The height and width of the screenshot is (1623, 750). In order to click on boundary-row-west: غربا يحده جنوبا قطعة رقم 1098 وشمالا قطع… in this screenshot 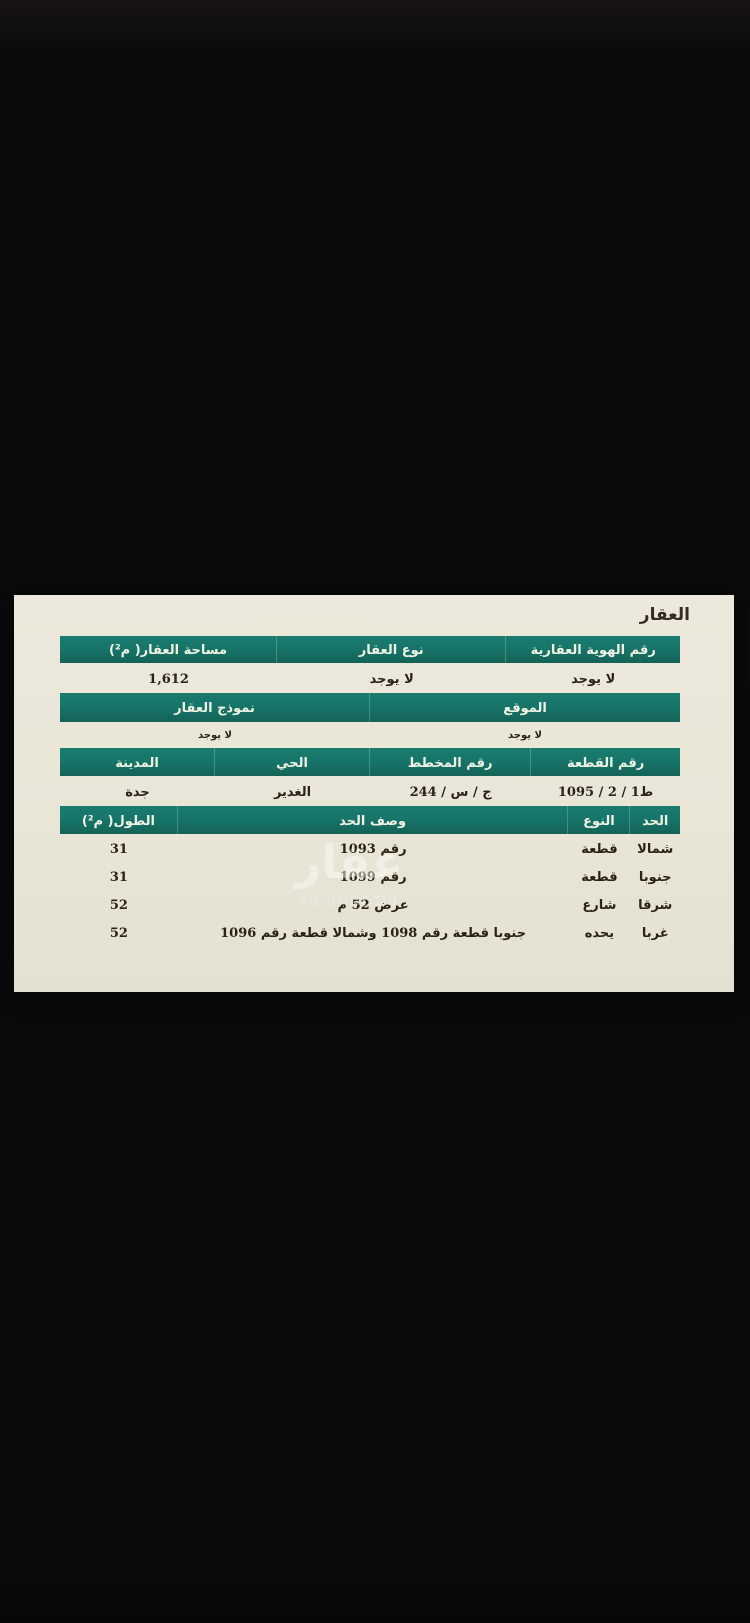, I will do `click(370, 932)`.